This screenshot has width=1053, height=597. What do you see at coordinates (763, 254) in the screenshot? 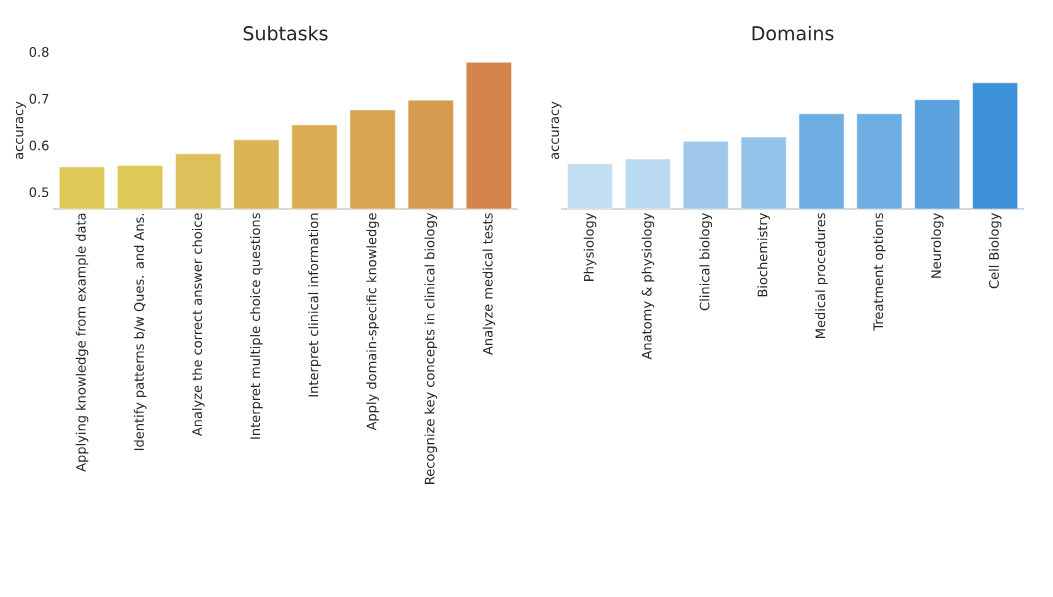
I see `x-tick-label: Biochemistry` at bounding box center [763, 254].